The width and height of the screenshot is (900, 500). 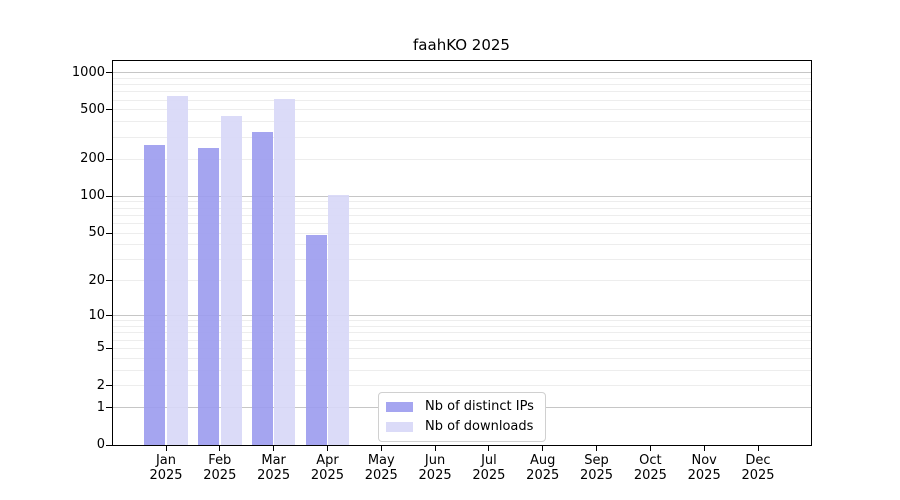 I want to click on legend-label-downloads: Nb of downloads, so click(x=479, y=426).